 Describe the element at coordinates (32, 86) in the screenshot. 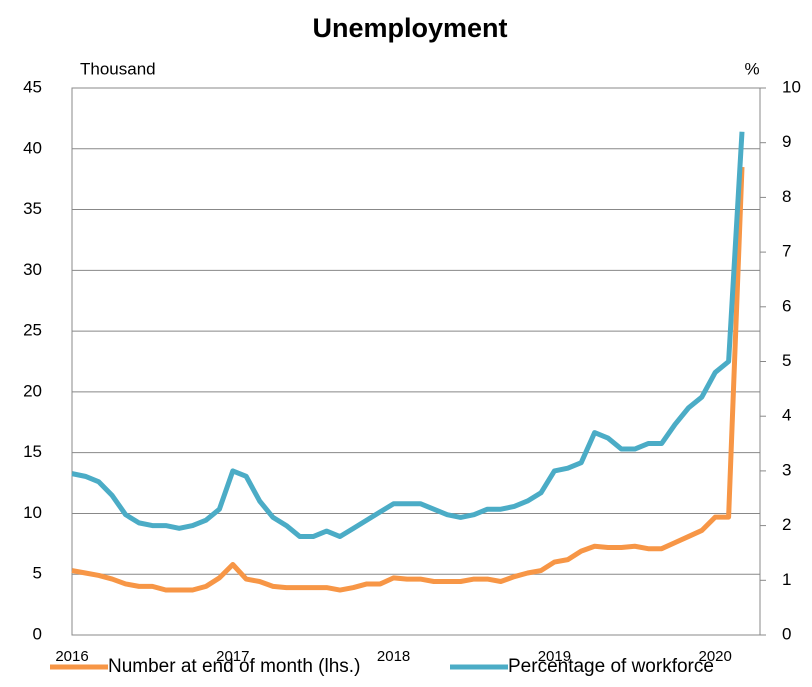

I see `y-tick-label: 45` at that location.